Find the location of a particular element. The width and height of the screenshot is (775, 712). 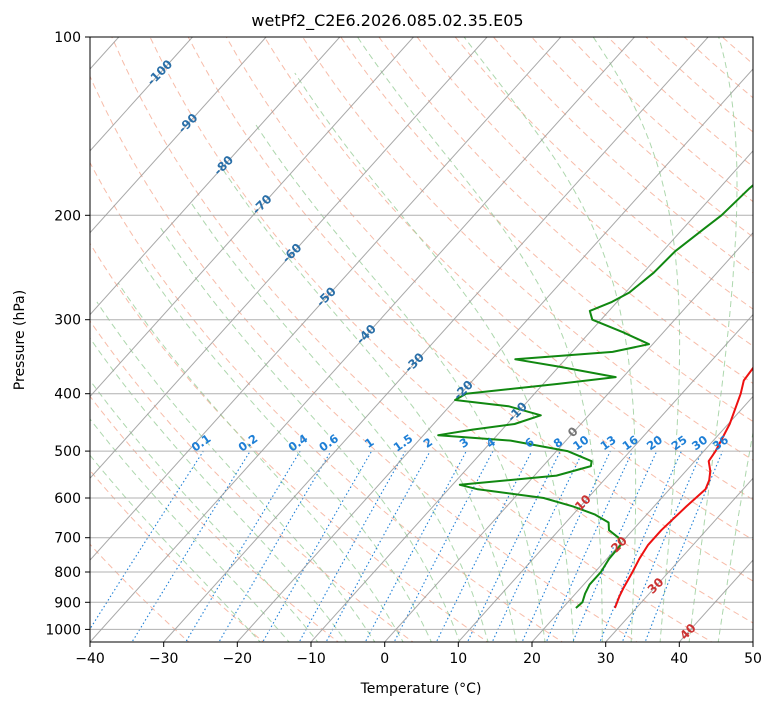

y-axis-label: Pressure (hPa) is located at coordinates (20, 340).